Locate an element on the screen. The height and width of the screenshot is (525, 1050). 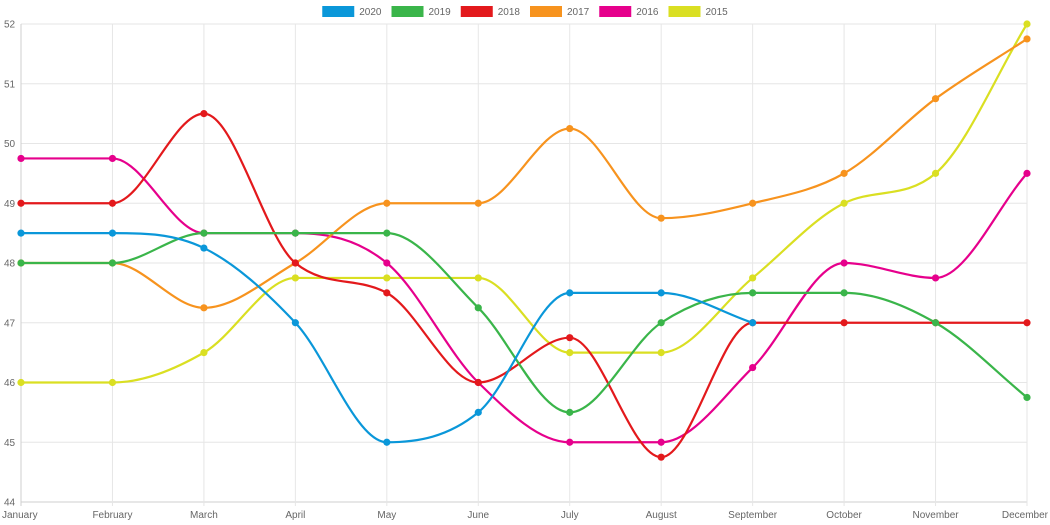
y-tick-label: 44 is located at coordinates (10, 503).